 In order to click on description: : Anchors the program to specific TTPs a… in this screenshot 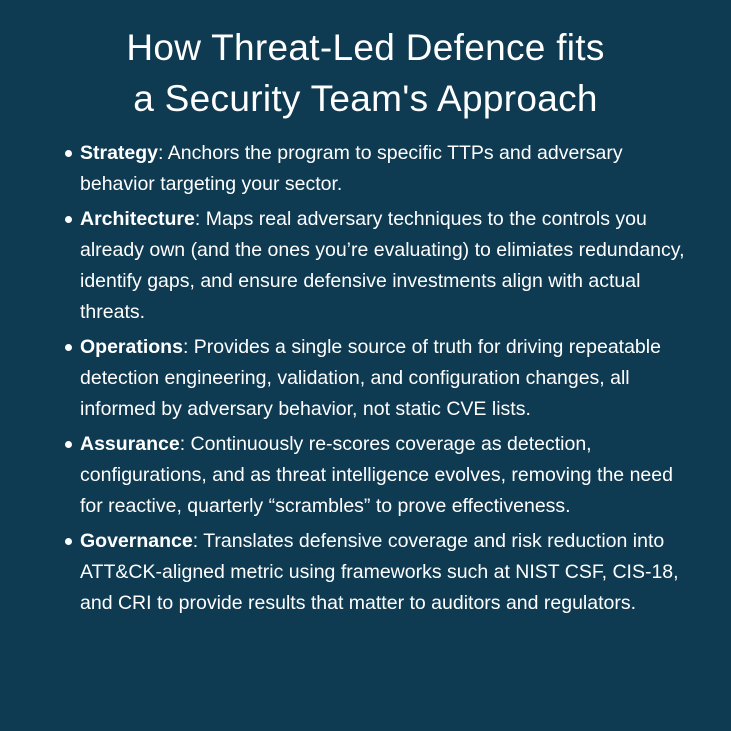, I will do `click(351, 168)`.